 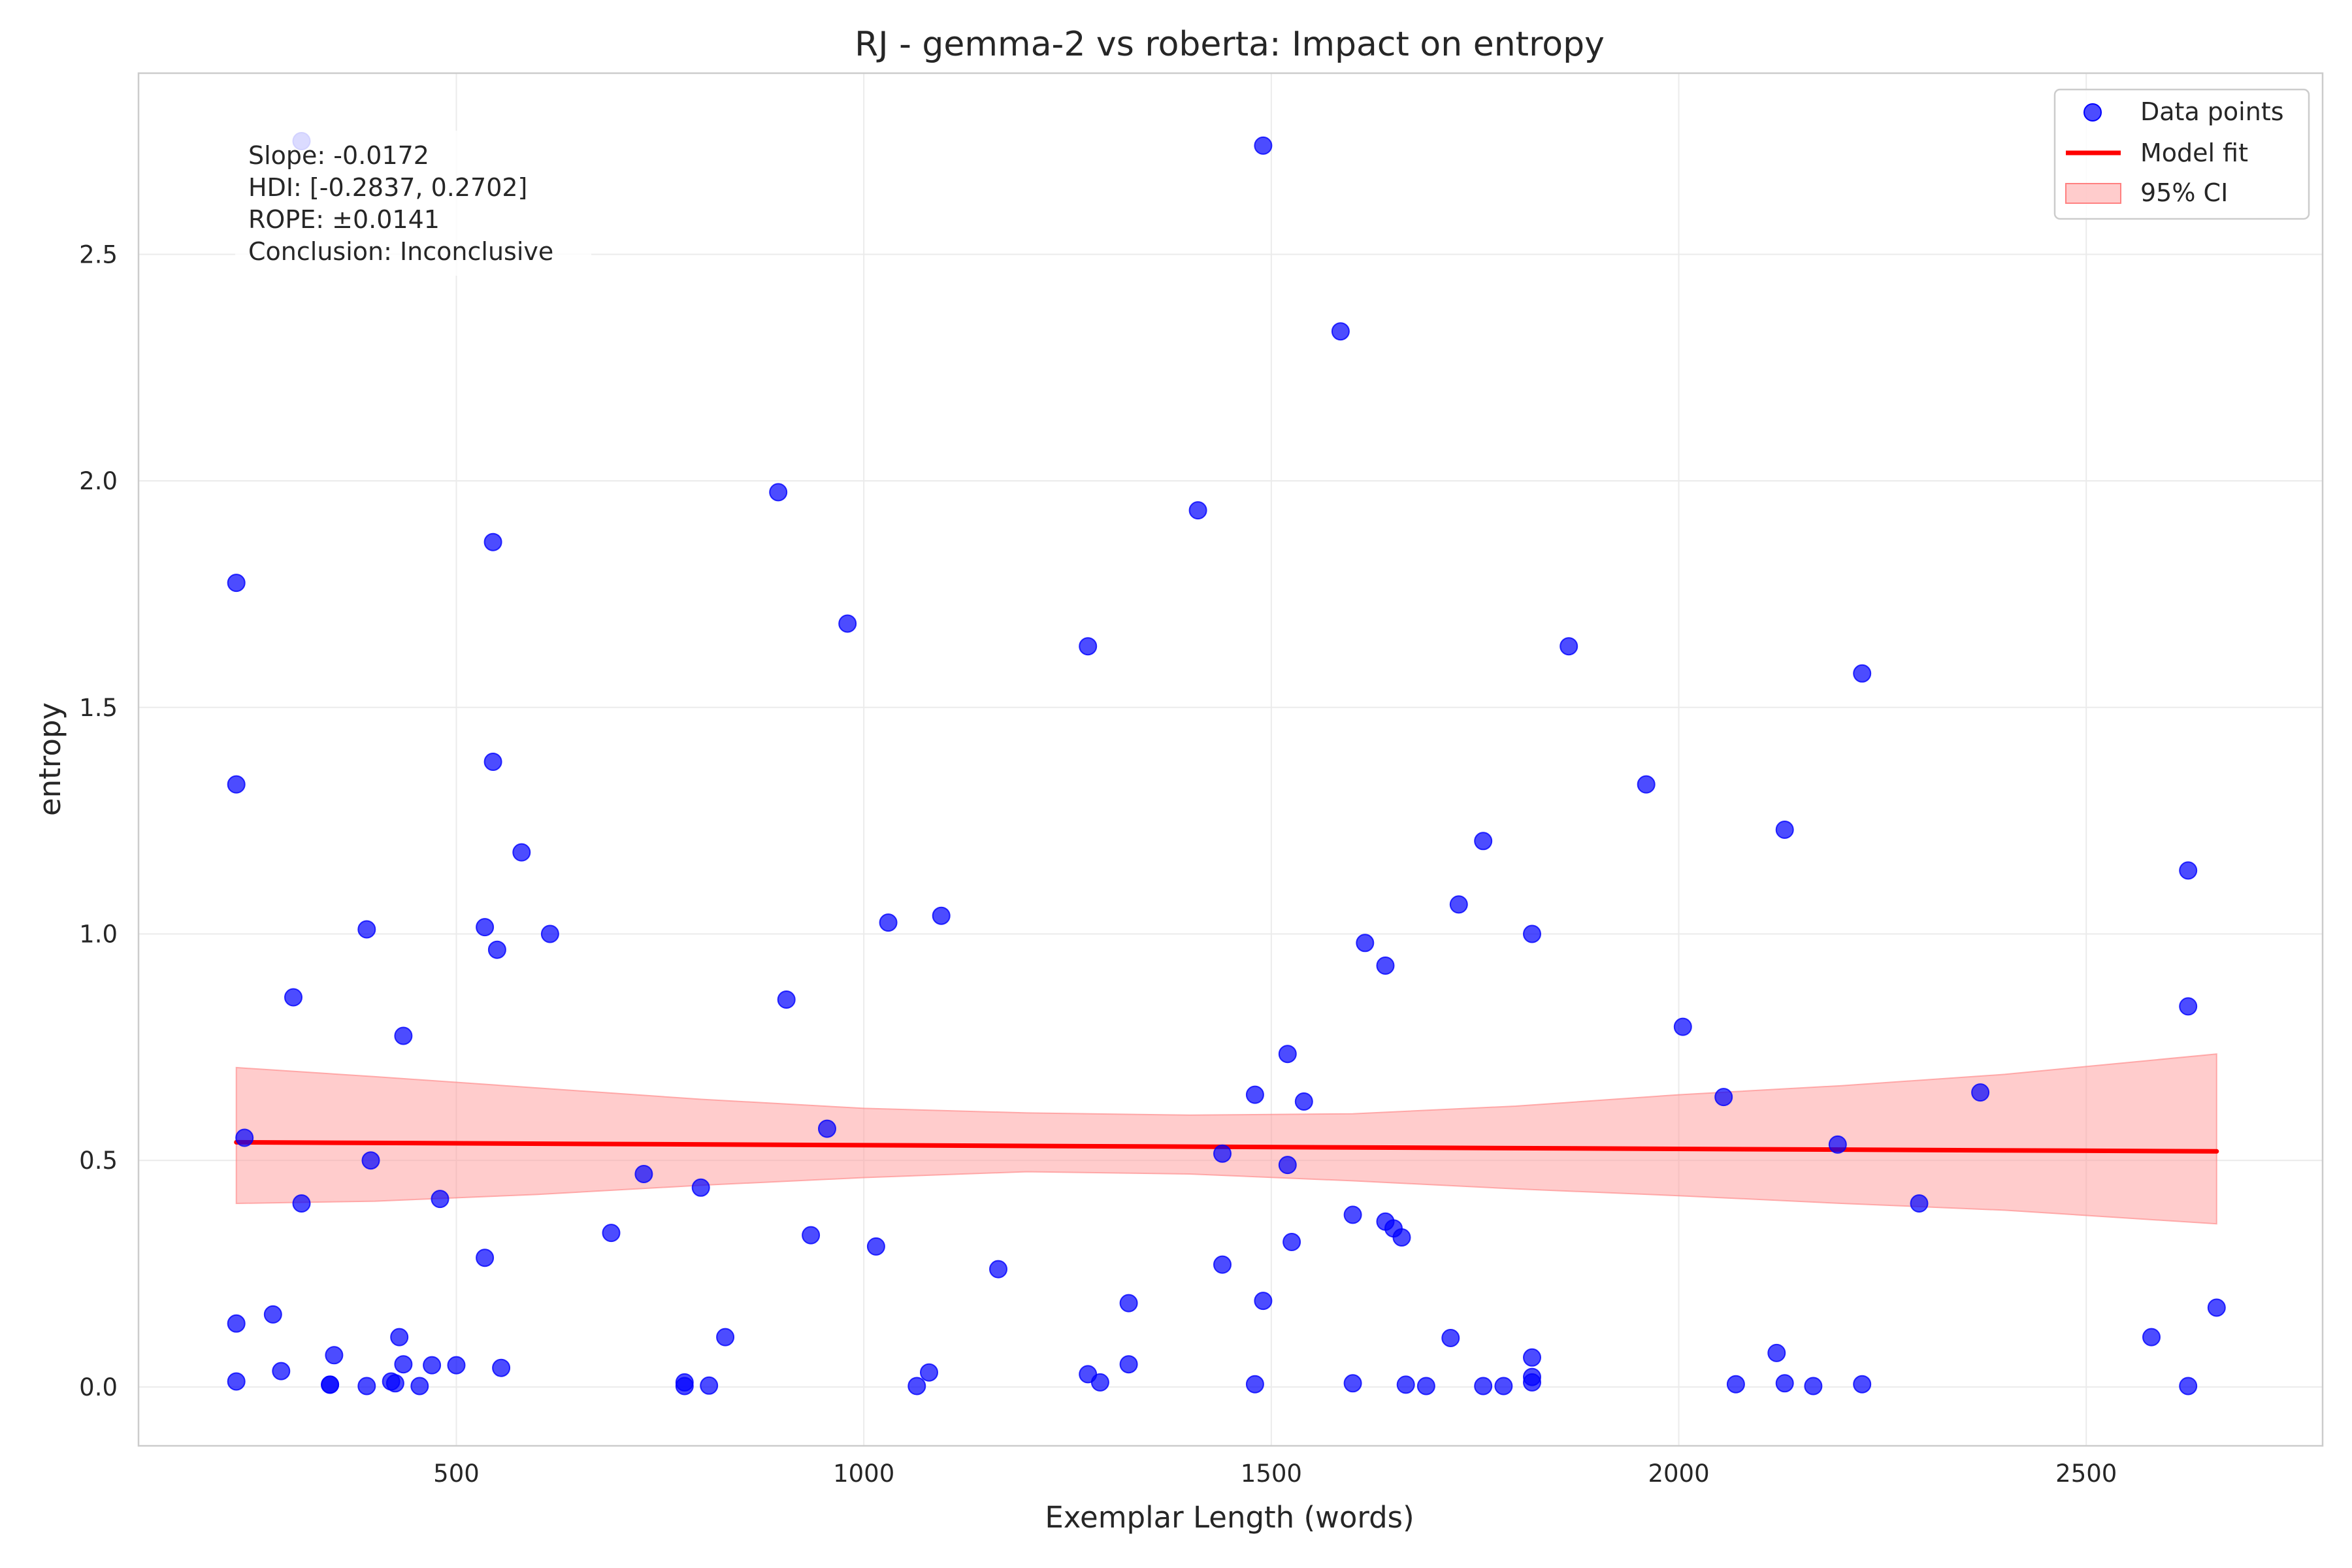 I want to click on y-tick-label: 0.5, so click(x=98, y=1161).